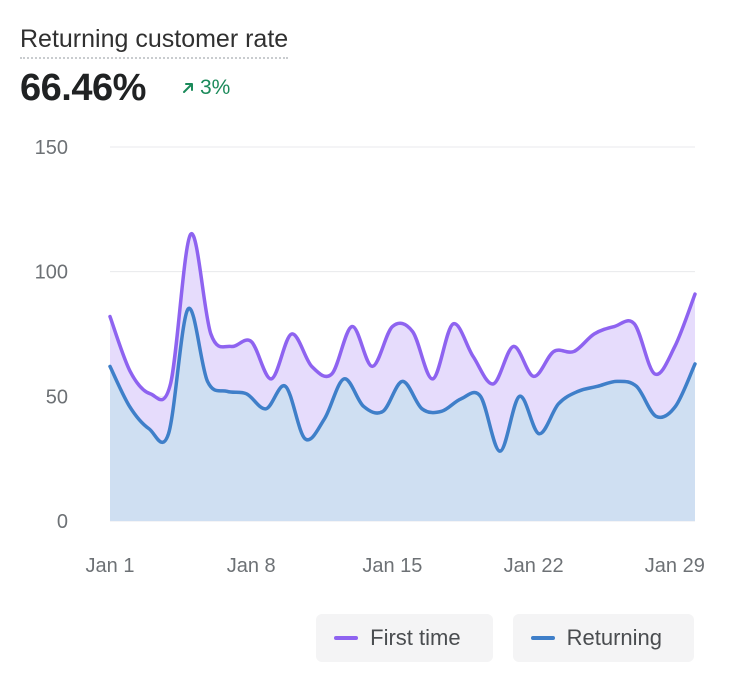 Image resolution: width=732 pixels, height=684 pixels. I want to click on x-tick-label: Jan 8, so click(251, 566).